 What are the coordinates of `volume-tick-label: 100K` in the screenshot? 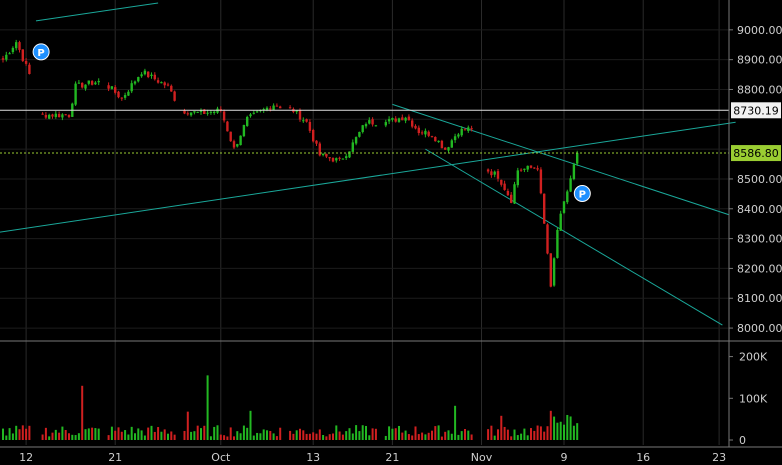 It's located at (753, 398).